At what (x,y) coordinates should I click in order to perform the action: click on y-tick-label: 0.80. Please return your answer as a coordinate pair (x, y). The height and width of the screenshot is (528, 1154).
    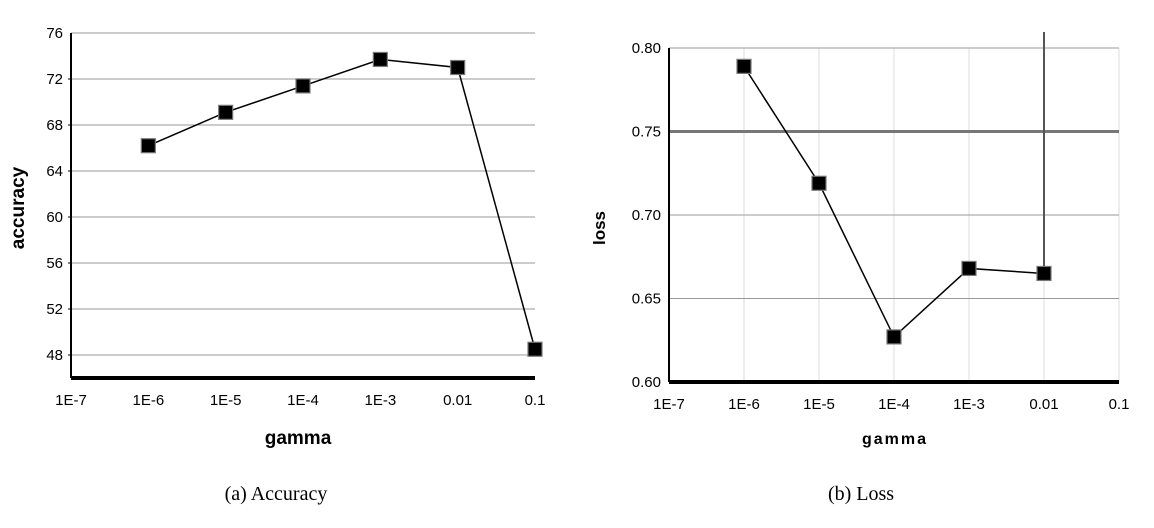
    Looking at the image, I should click on (646, 48).